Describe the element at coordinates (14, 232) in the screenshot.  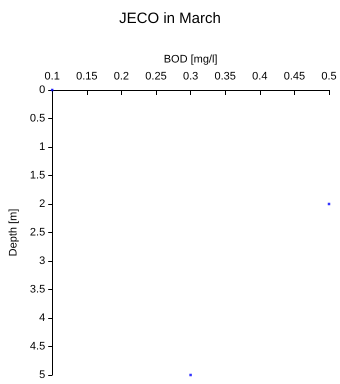
I see `y-axis-title: Depth [m]` at that location.